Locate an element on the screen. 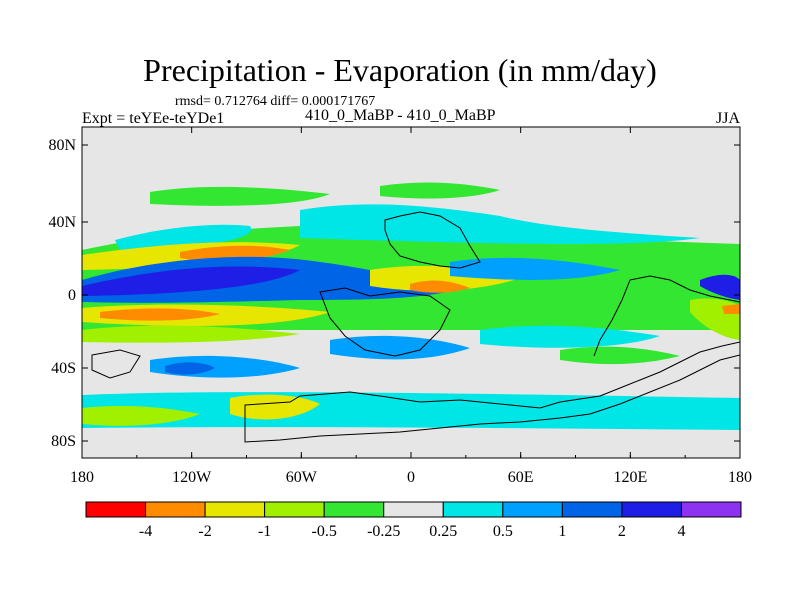  colorbar-label: -2 is located at coordinates (204, 531).